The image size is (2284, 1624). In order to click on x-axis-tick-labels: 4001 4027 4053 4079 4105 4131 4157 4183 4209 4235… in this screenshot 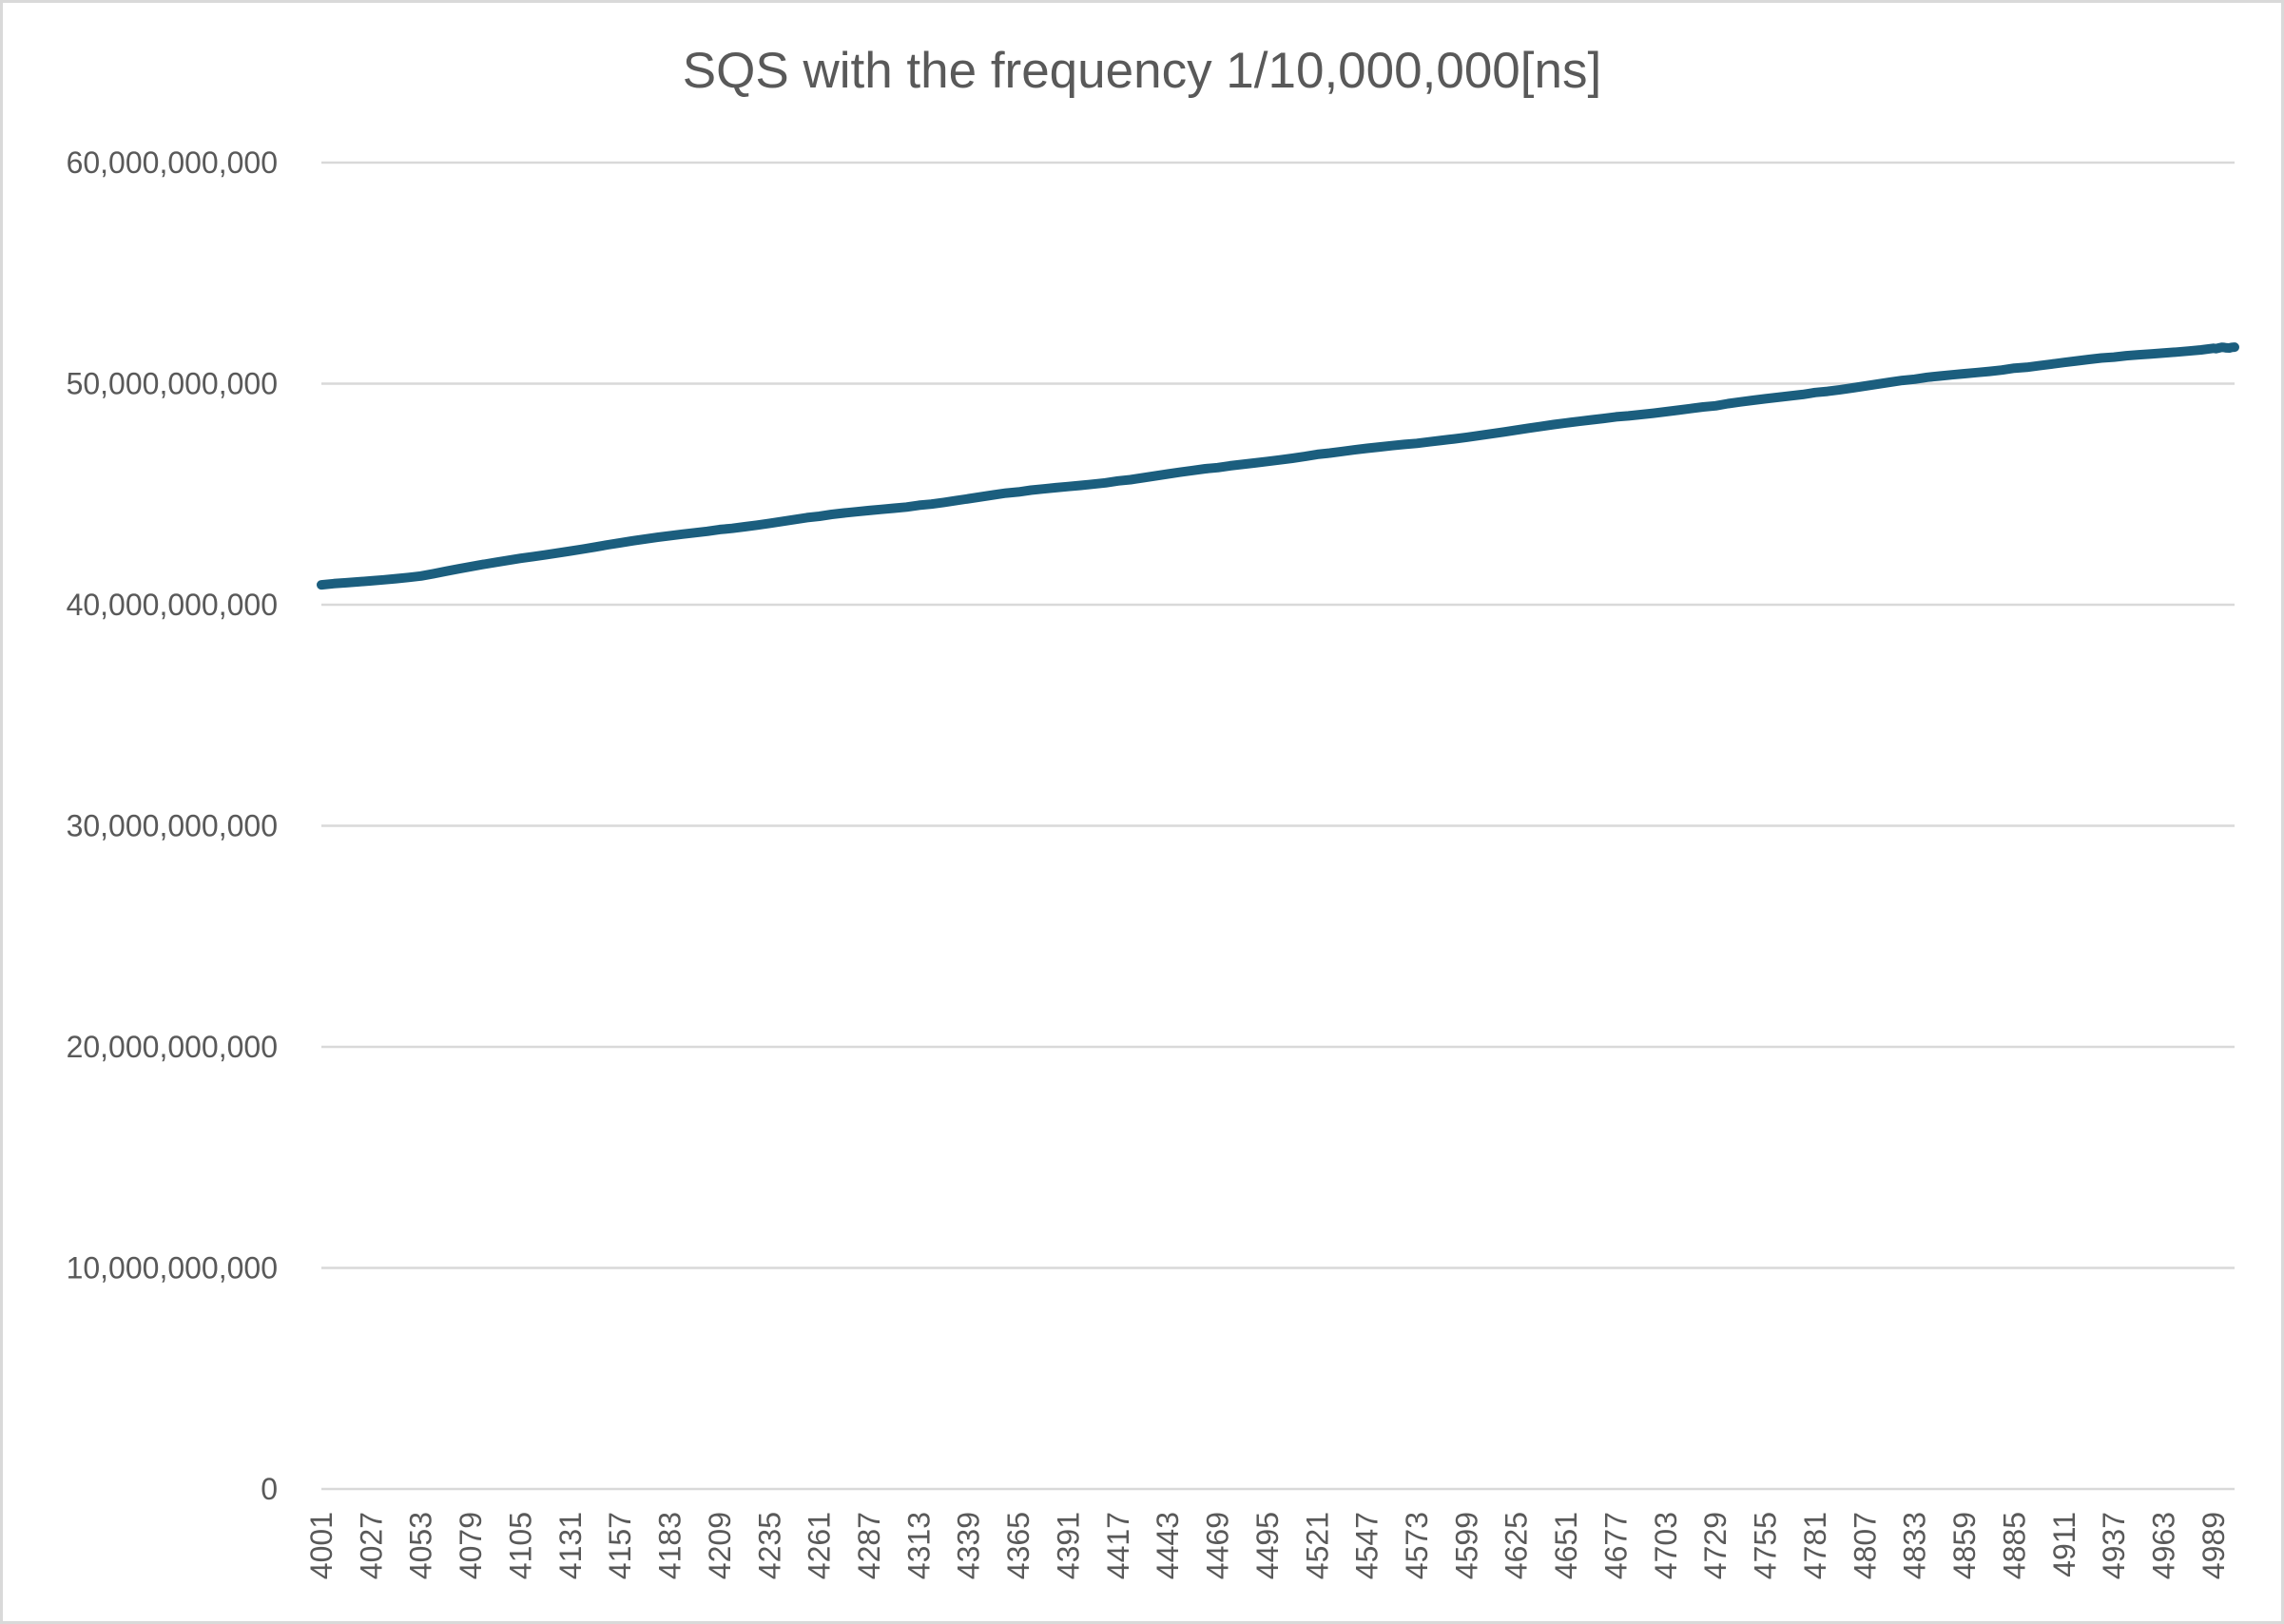, I will do `click(1268, 1545)`.